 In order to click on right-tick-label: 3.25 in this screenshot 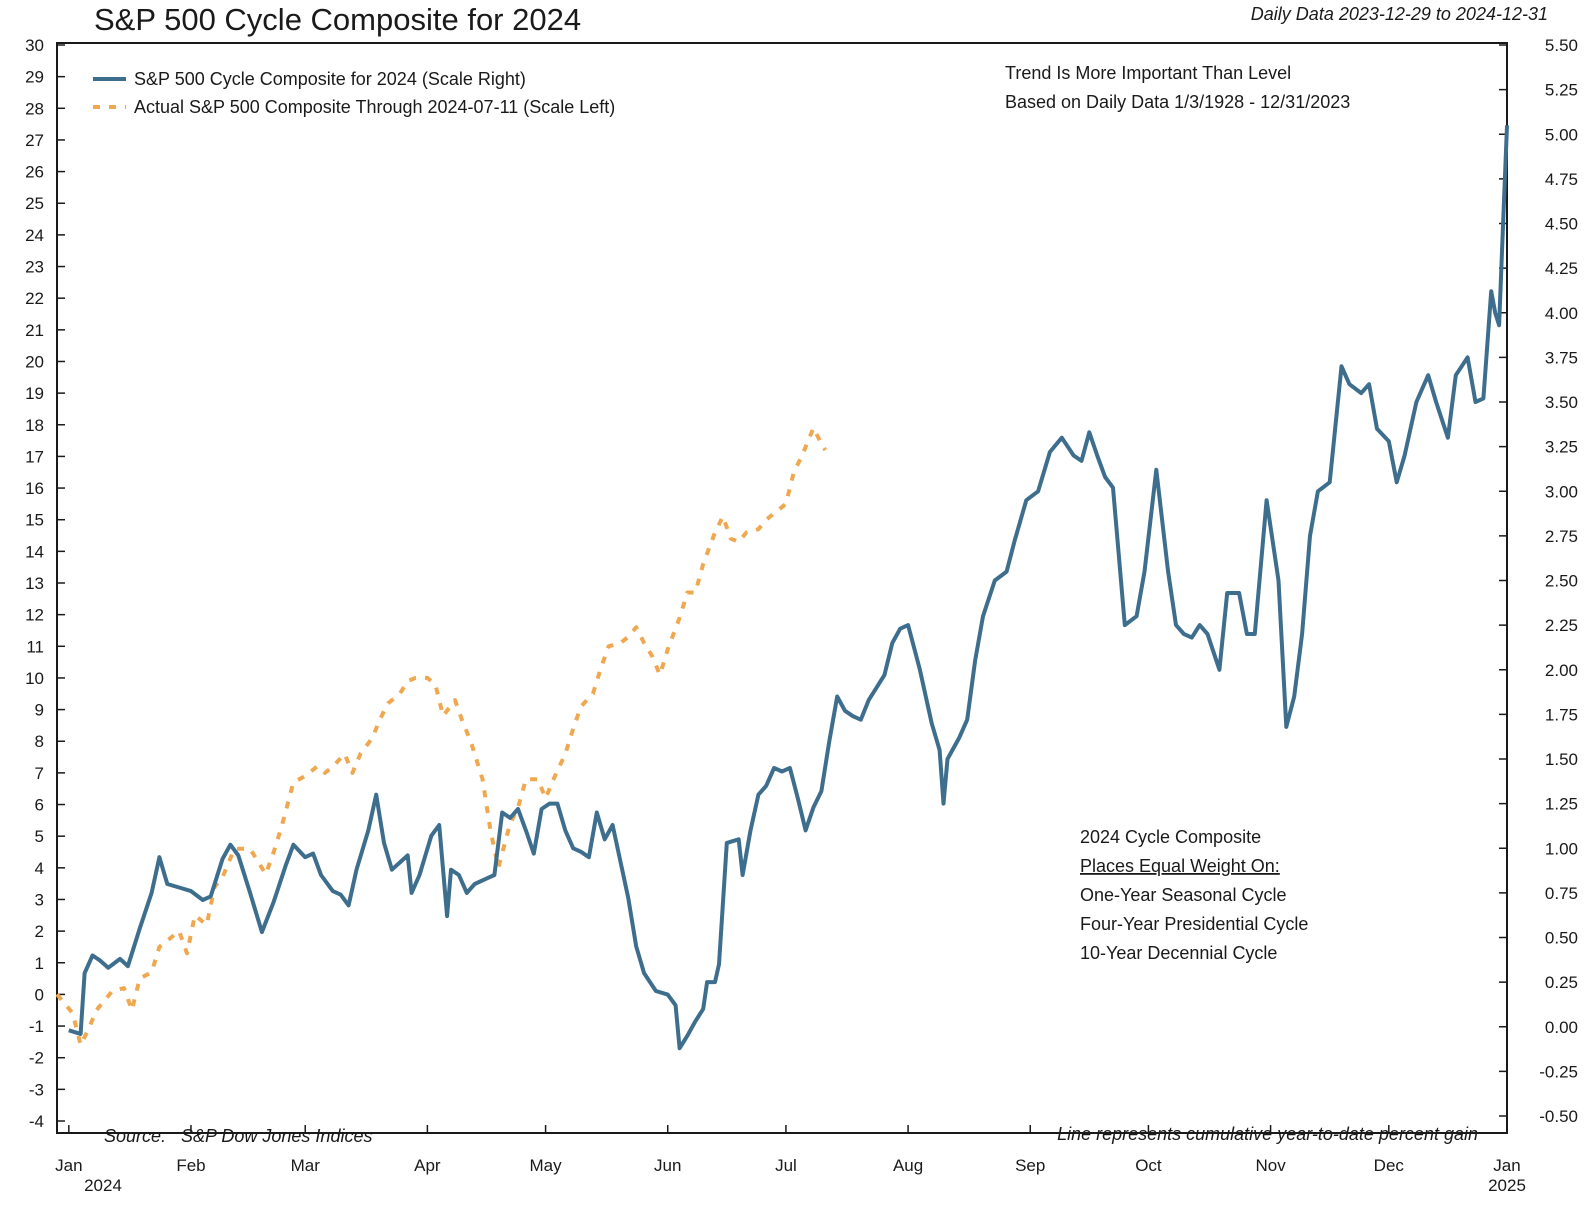, I will do `click(1561, 447)`.